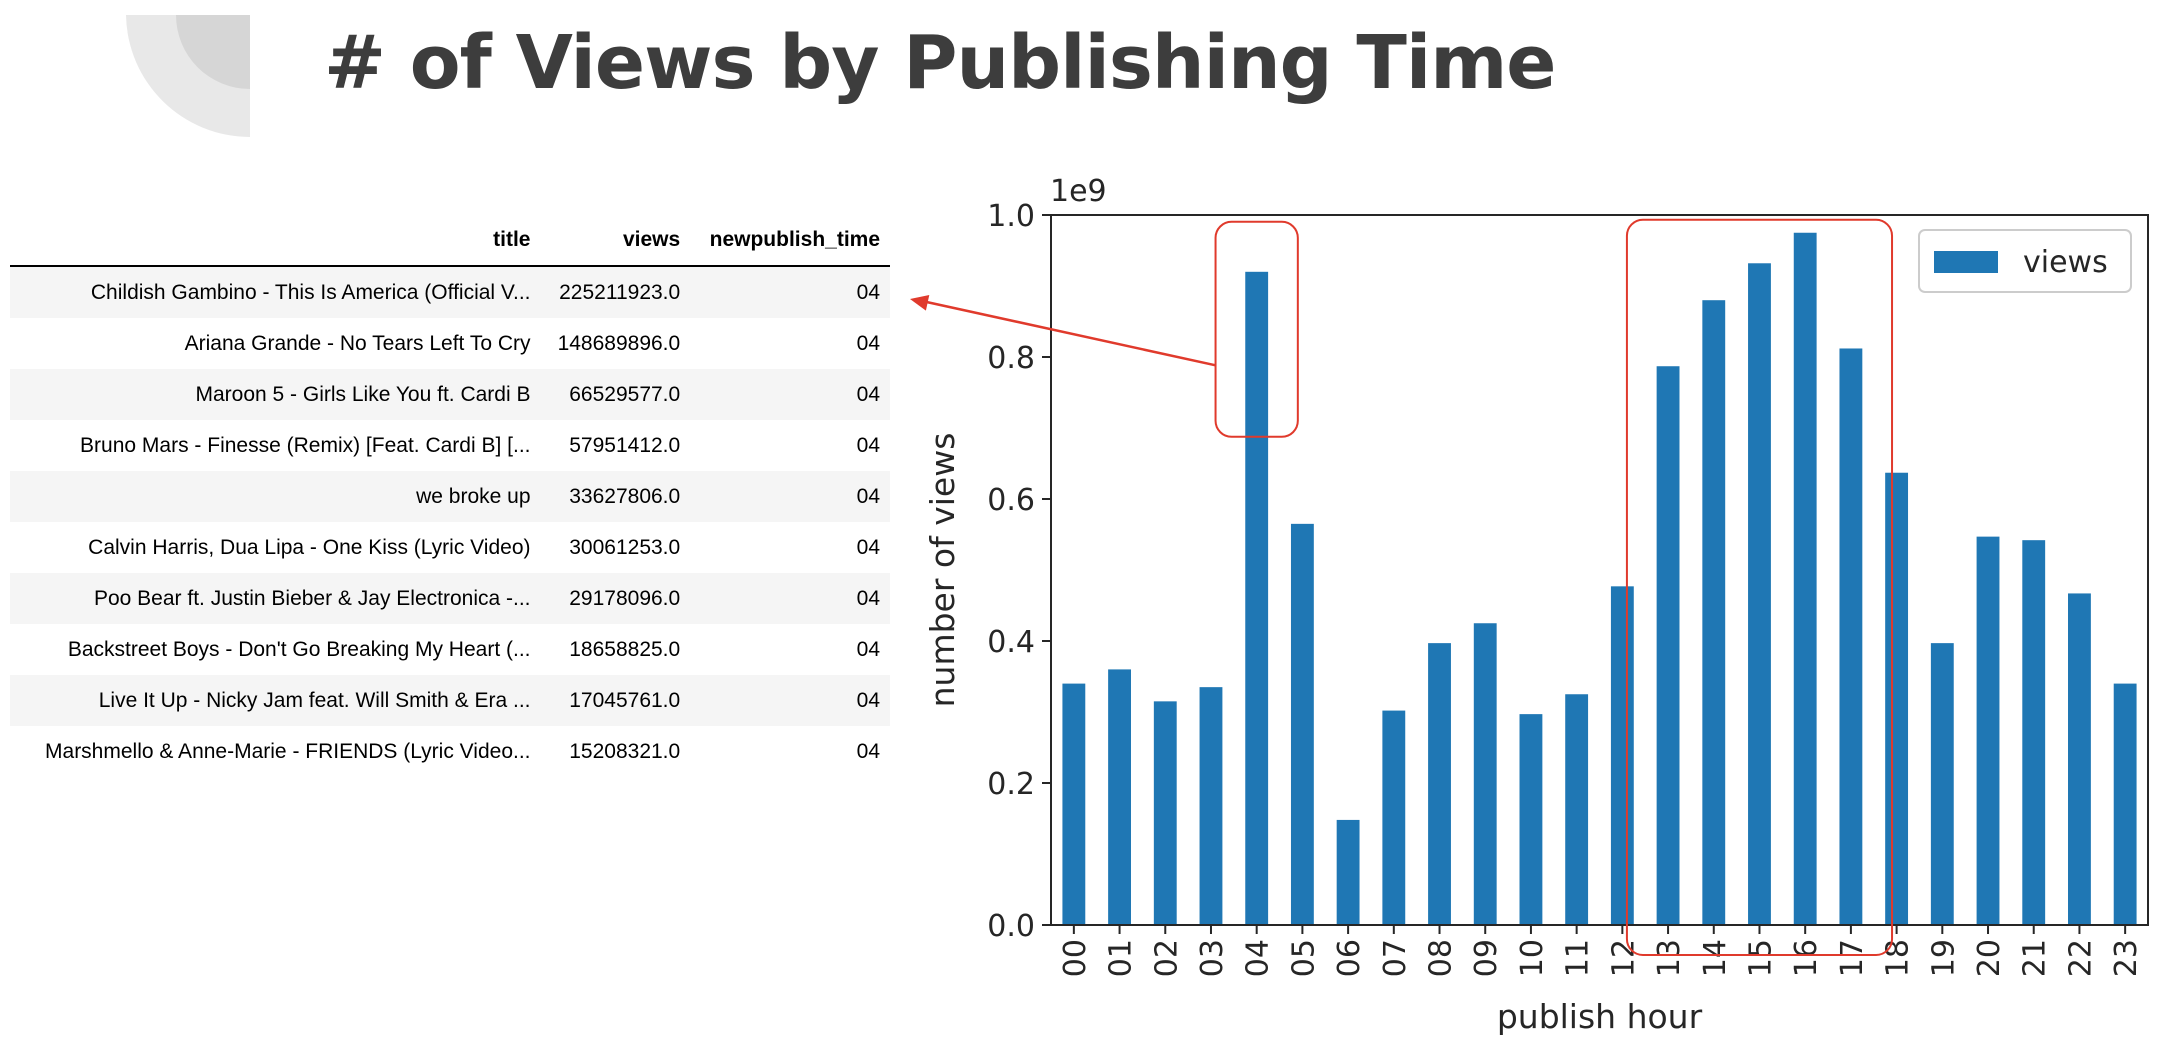  Describe the element at coordinates (625, 394) in the screenshot. I see `table-cell-views: 66529577.0` at that location.